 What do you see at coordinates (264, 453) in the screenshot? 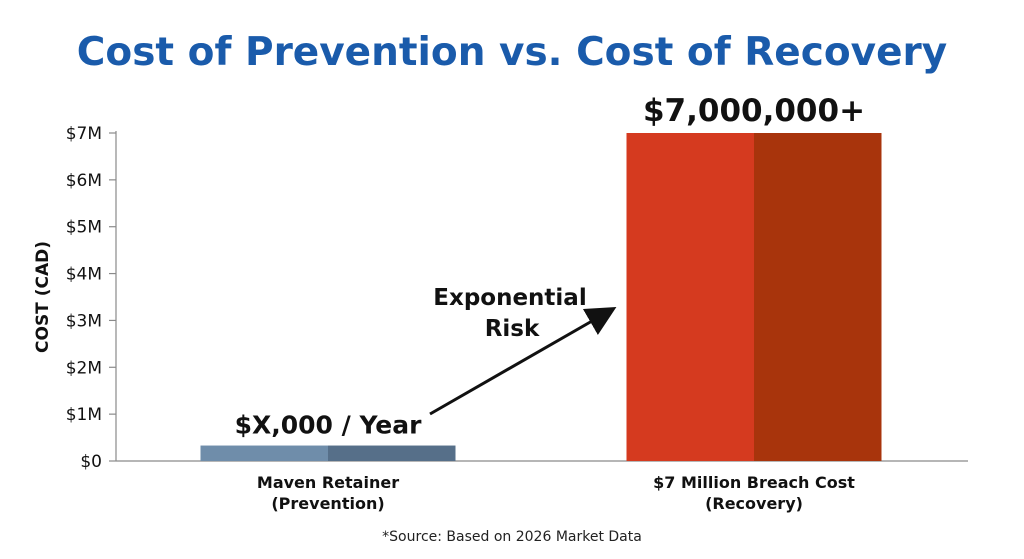
I see `bar-1-left` at bounding box center [264, 453].